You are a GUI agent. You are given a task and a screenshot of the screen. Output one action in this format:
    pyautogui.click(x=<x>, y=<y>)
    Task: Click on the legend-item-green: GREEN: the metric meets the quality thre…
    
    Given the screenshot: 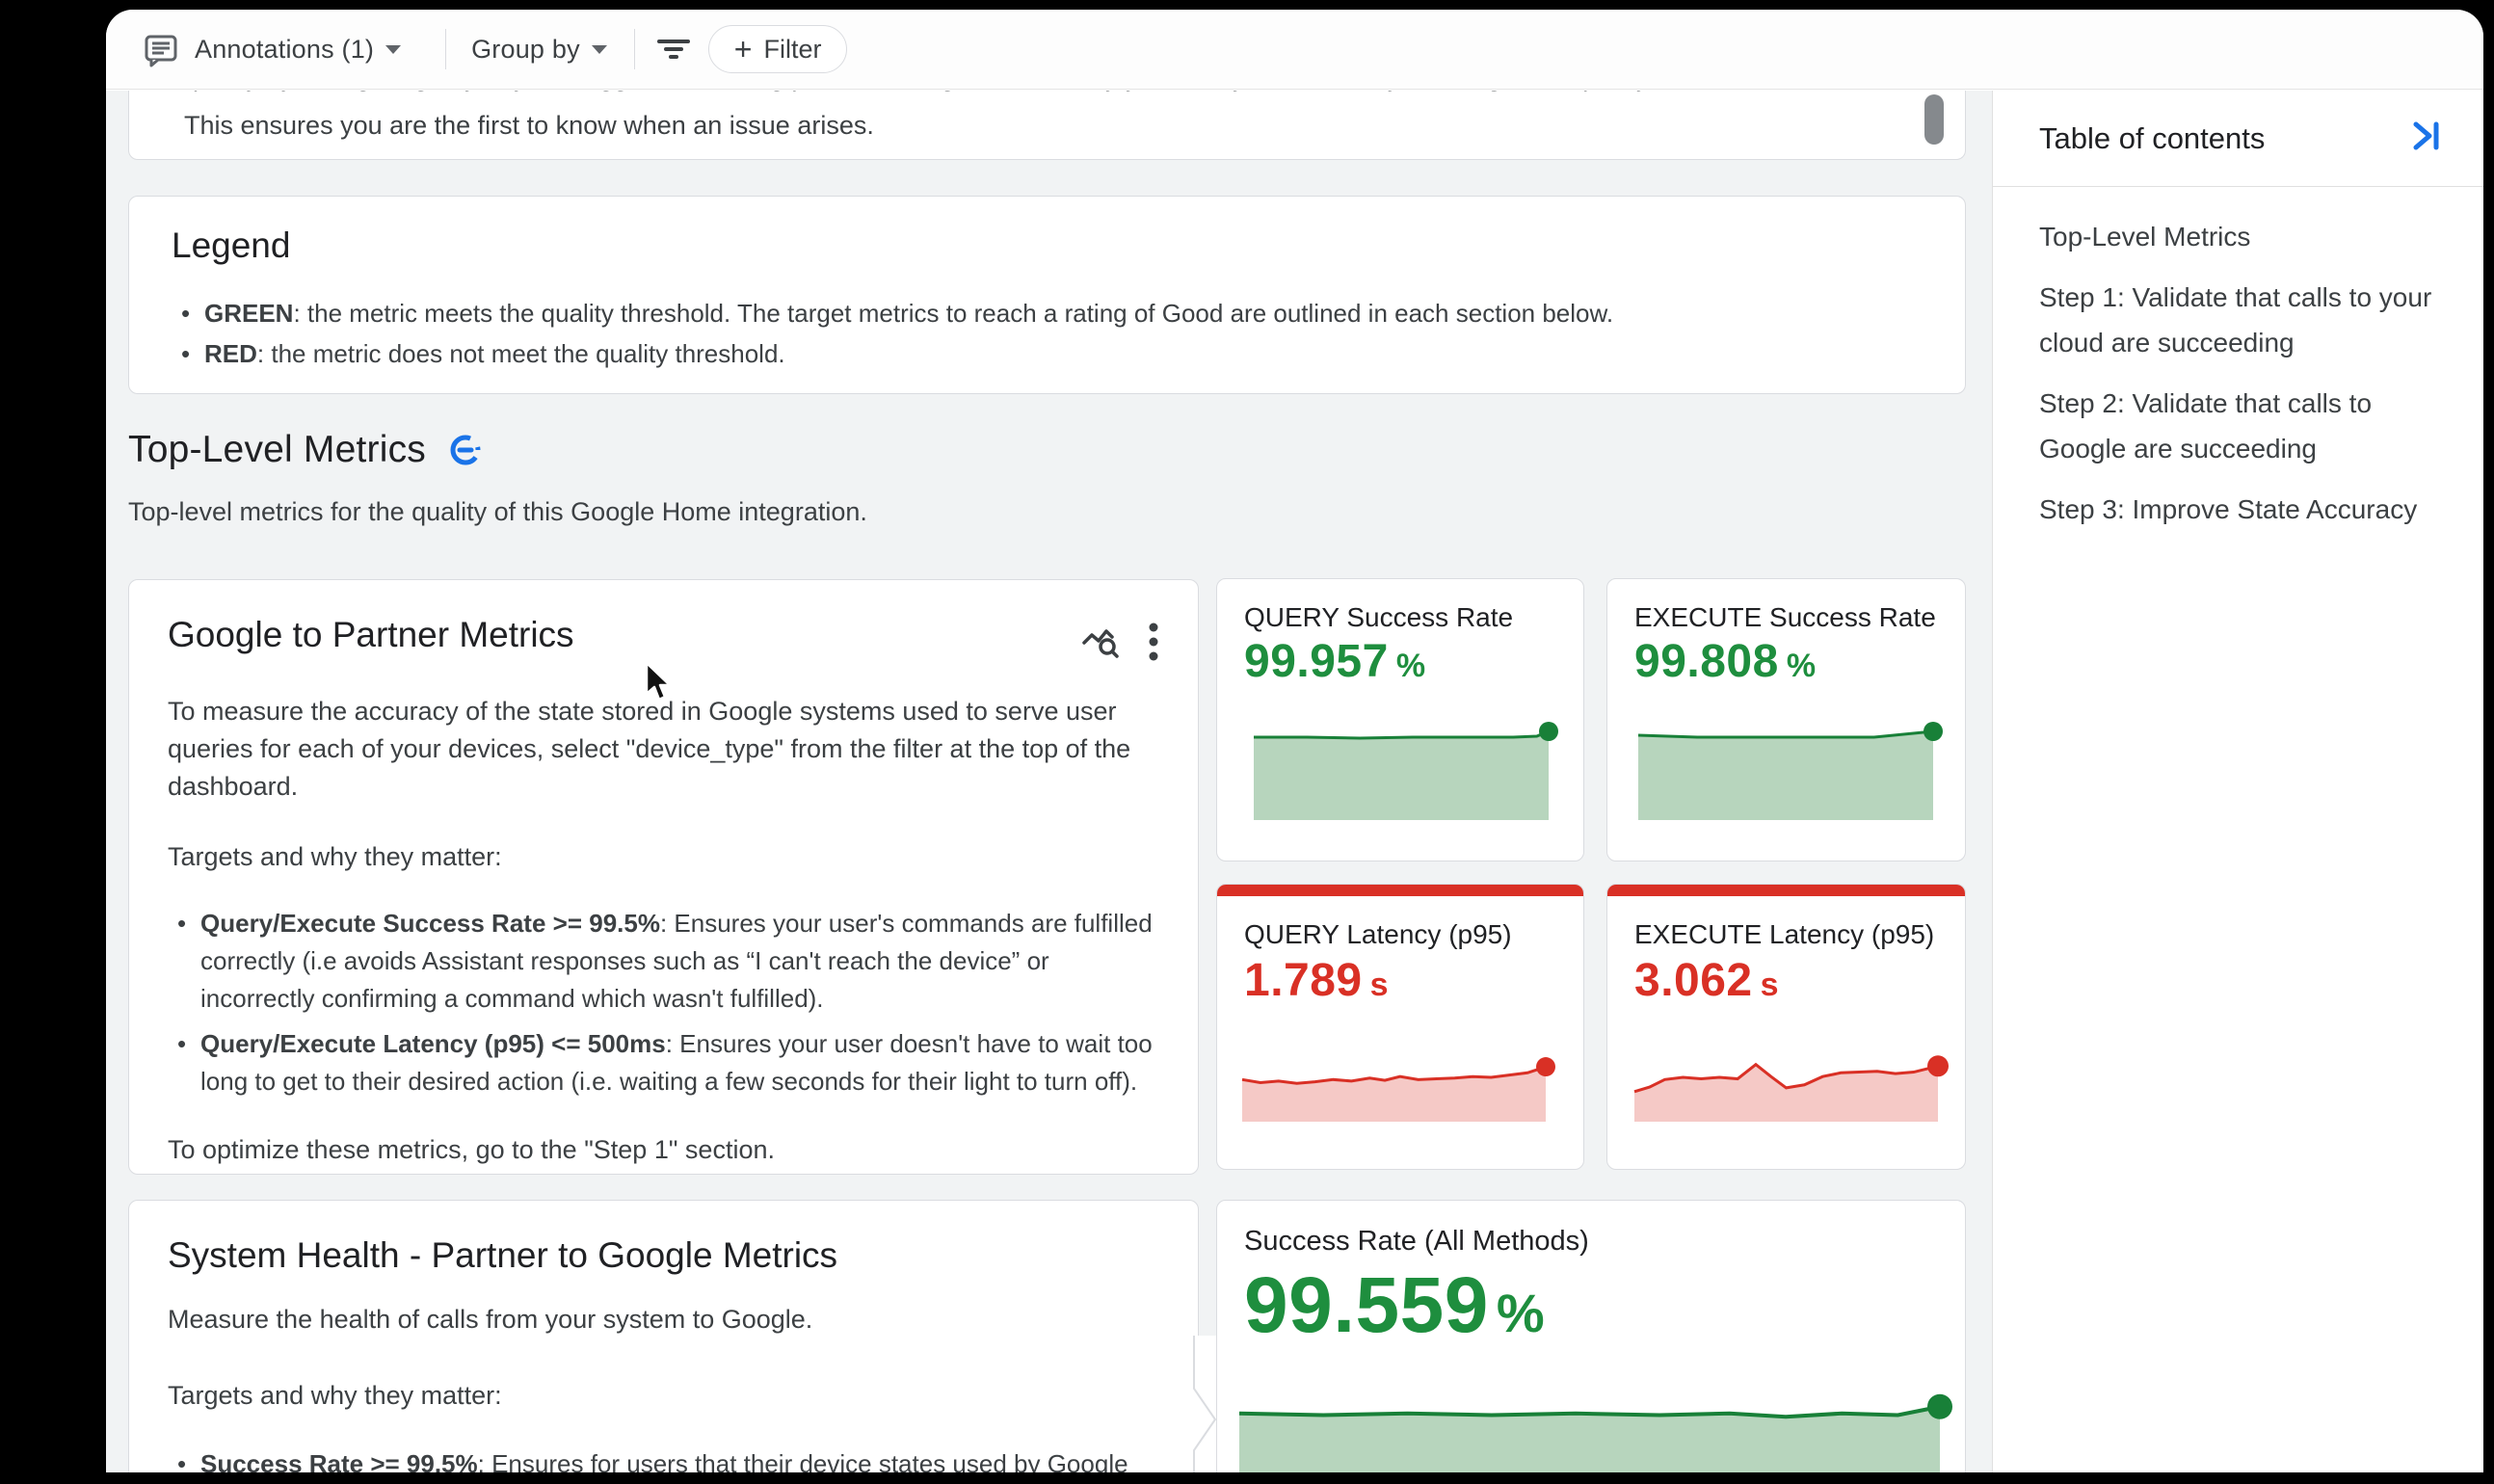 What is the action you would take?
    pyautogui.click(x=1048, y=313)
    